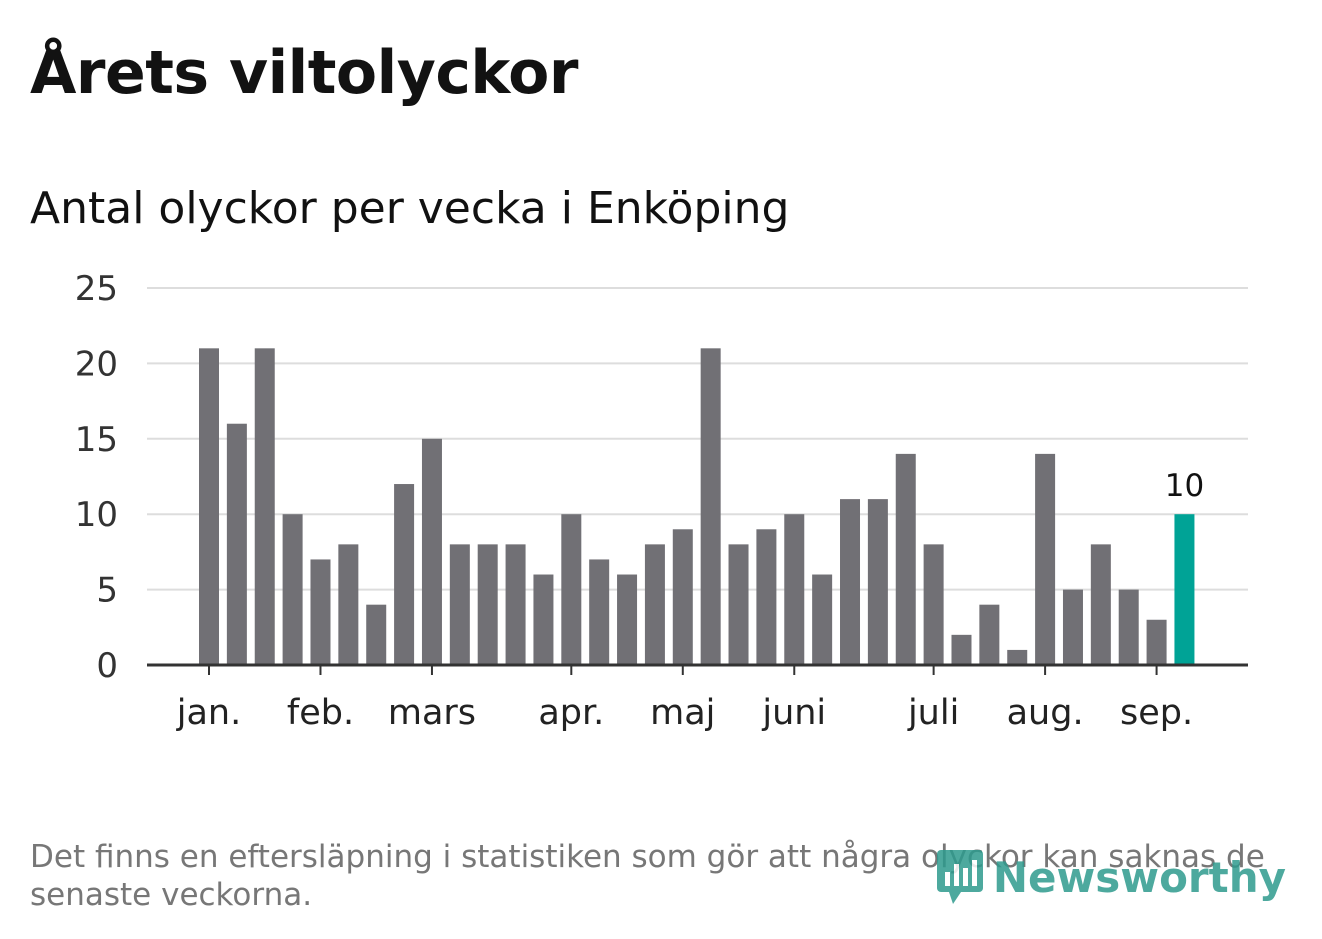 This screenshot has height=939, width=1322. I want to click on data-label: 10, so click(1184, 486).